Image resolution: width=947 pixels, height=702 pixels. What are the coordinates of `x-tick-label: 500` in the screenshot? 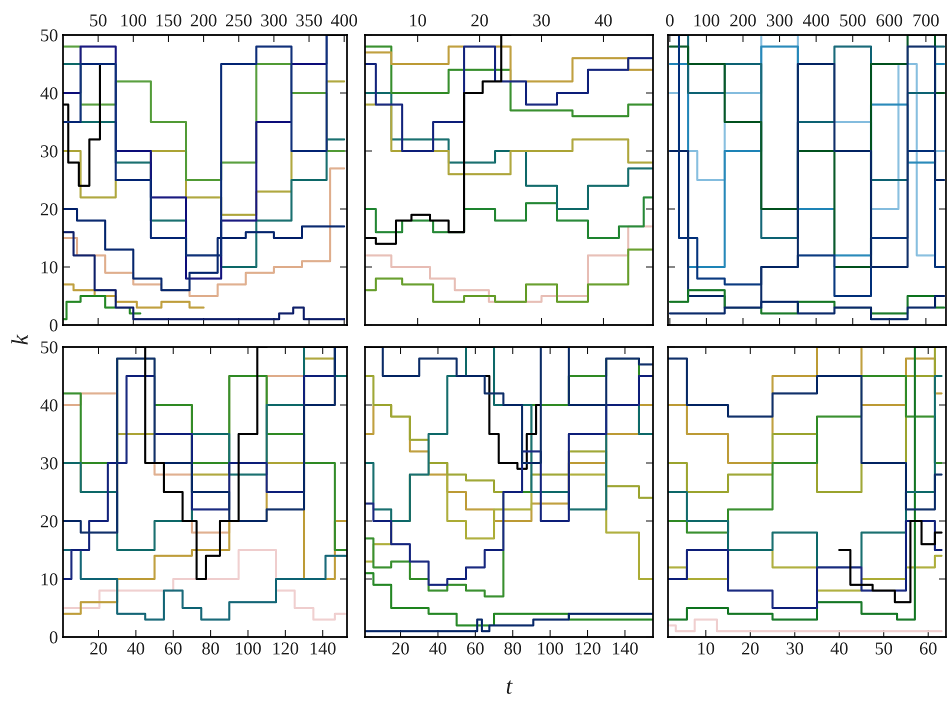 It's located at (853, 20).